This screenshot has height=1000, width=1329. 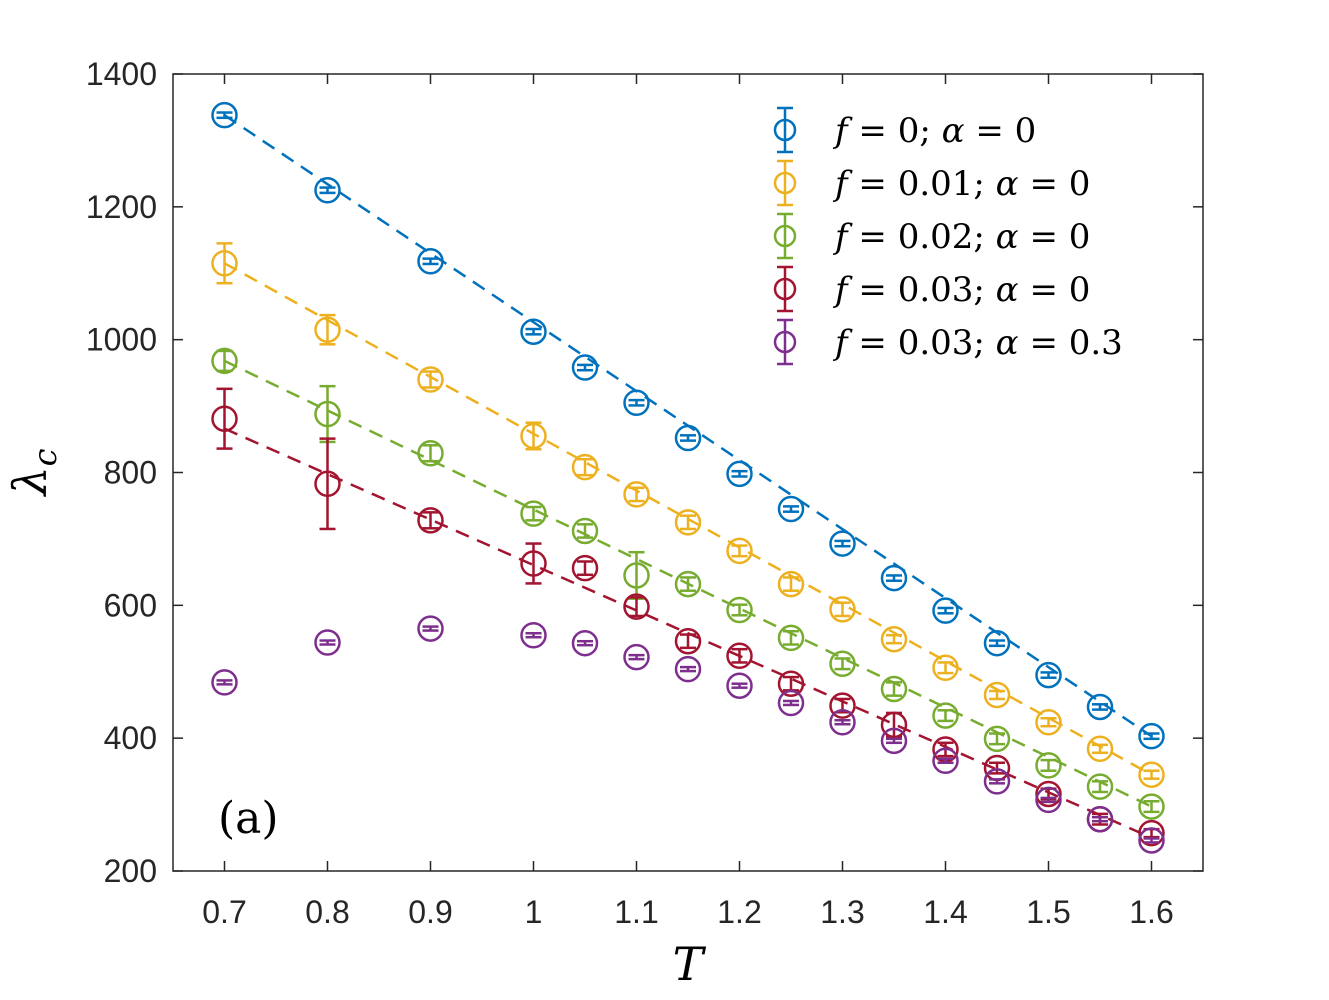 I want to click on legend-item-1: f = 0; α = 0, so click(x=904, y=130).